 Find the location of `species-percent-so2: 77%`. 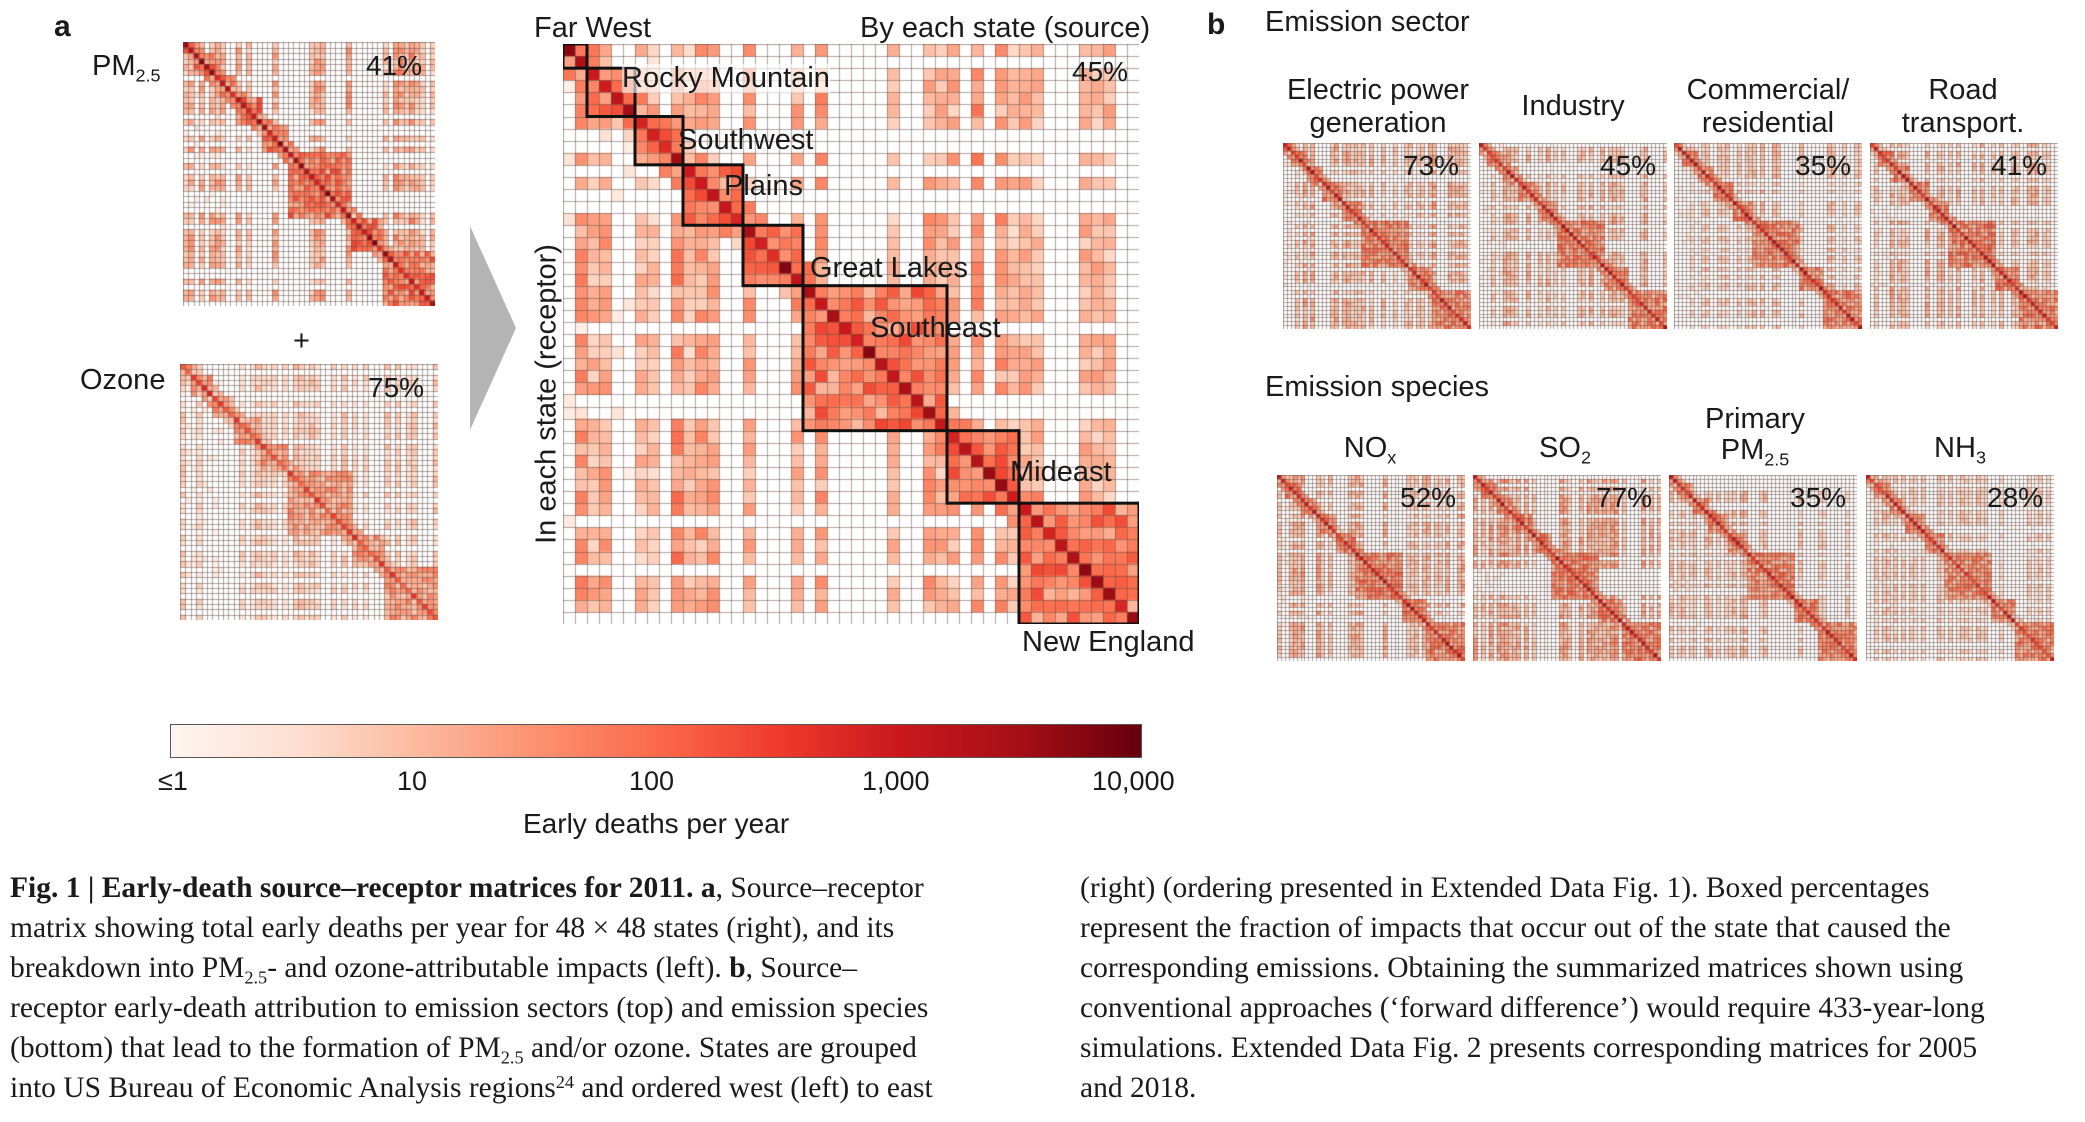

species-percent-so2: 77% is located at coordinates (1624, 497).